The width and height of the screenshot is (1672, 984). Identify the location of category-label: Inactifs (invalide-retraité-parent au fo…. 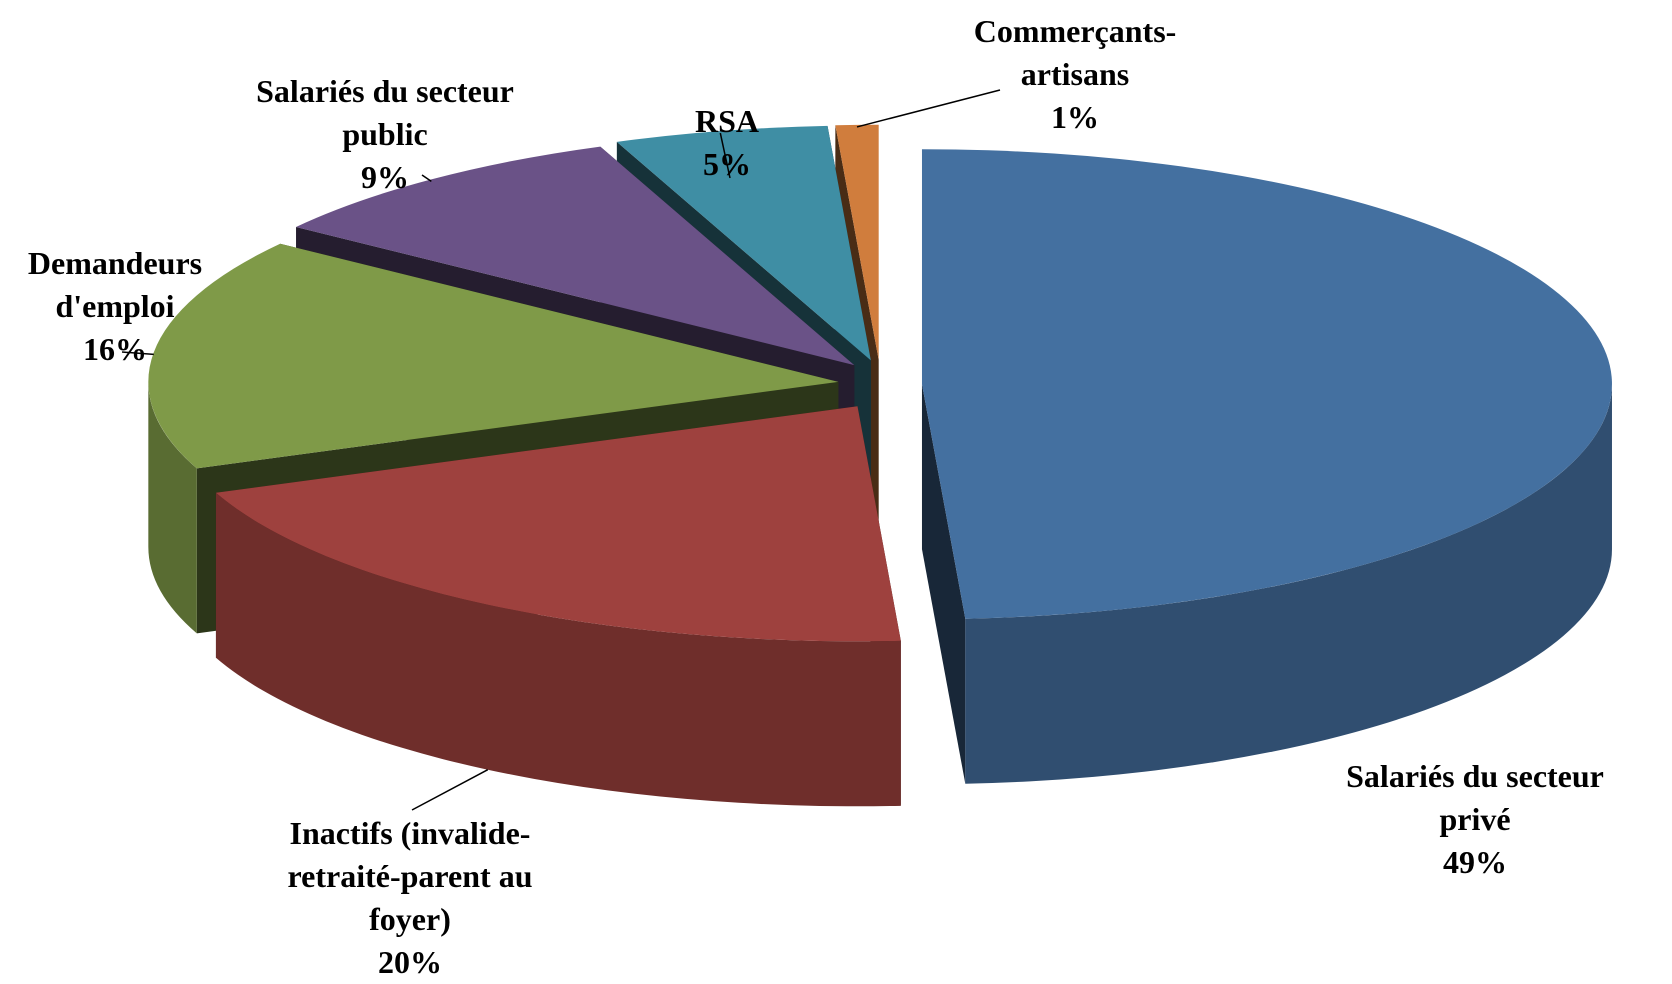
(410, 876).